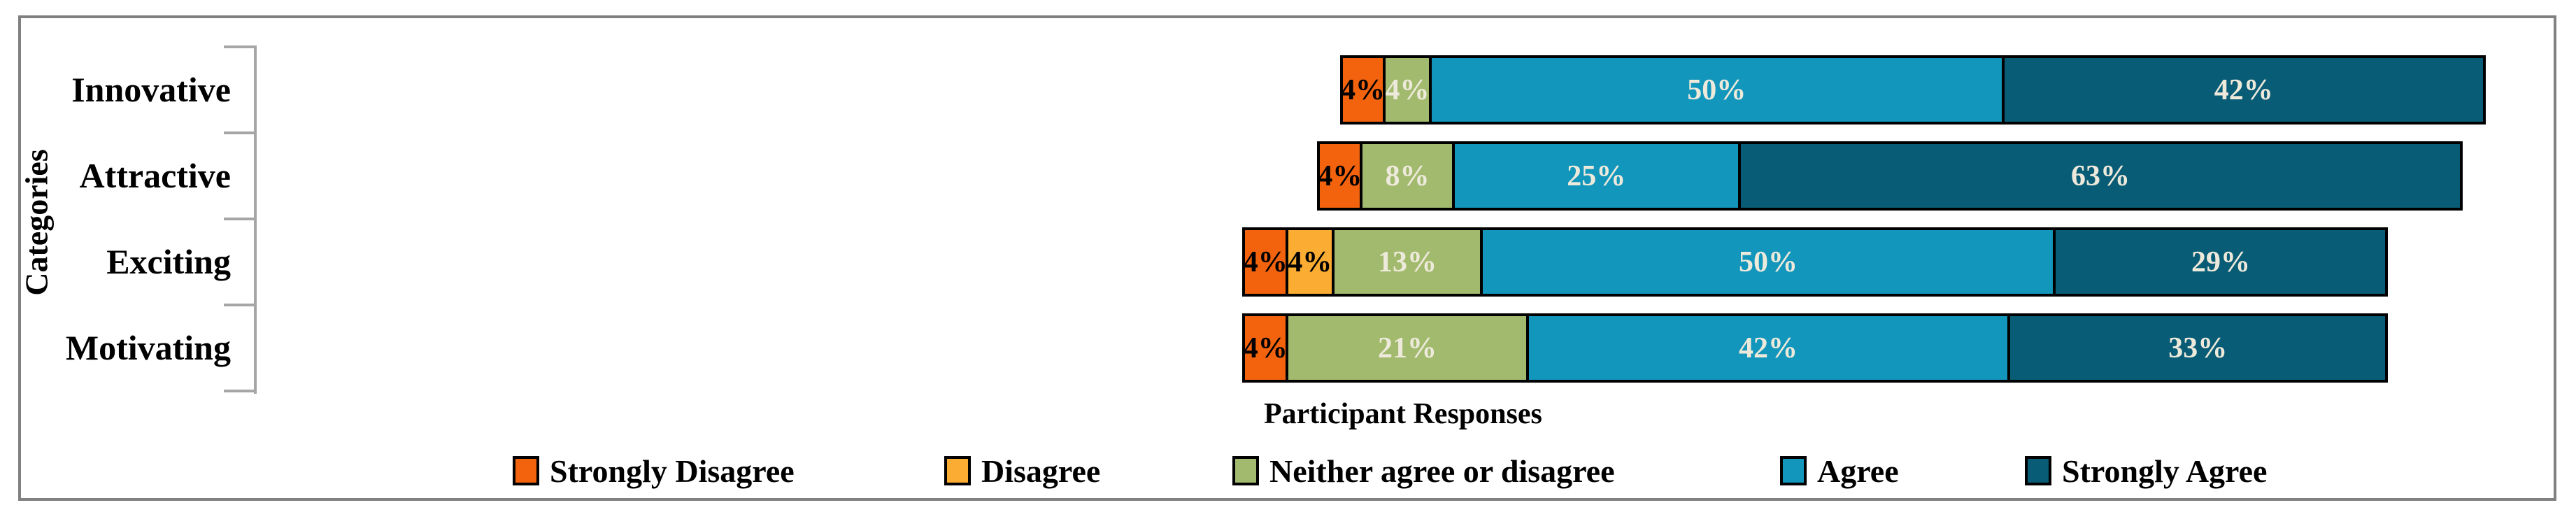 The image size is (2576, 519). I want to click on legend-item: Strongly Disagree, so click(654, 471).